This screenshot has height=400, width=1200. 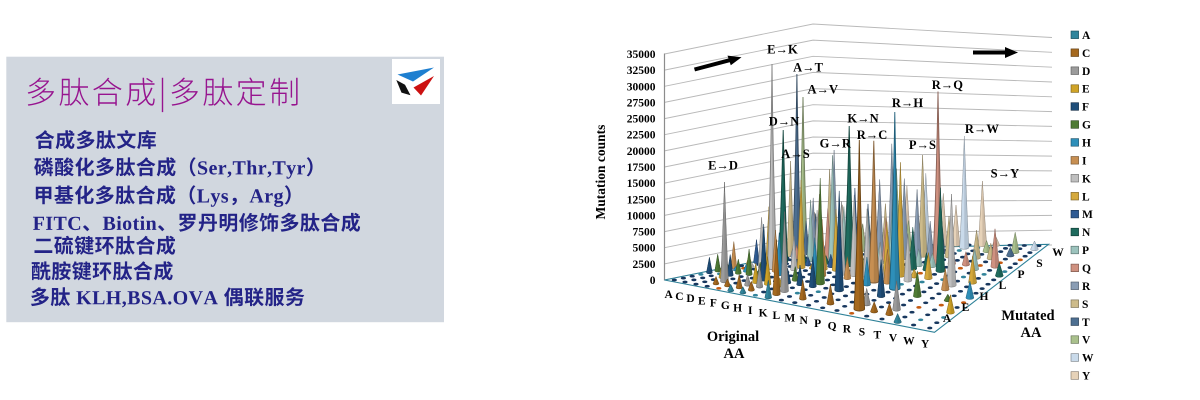 What do you see at coordinates (836, 144) in the screenshot?
I see `svg-text: G→R` at bounding box center [836, 144].